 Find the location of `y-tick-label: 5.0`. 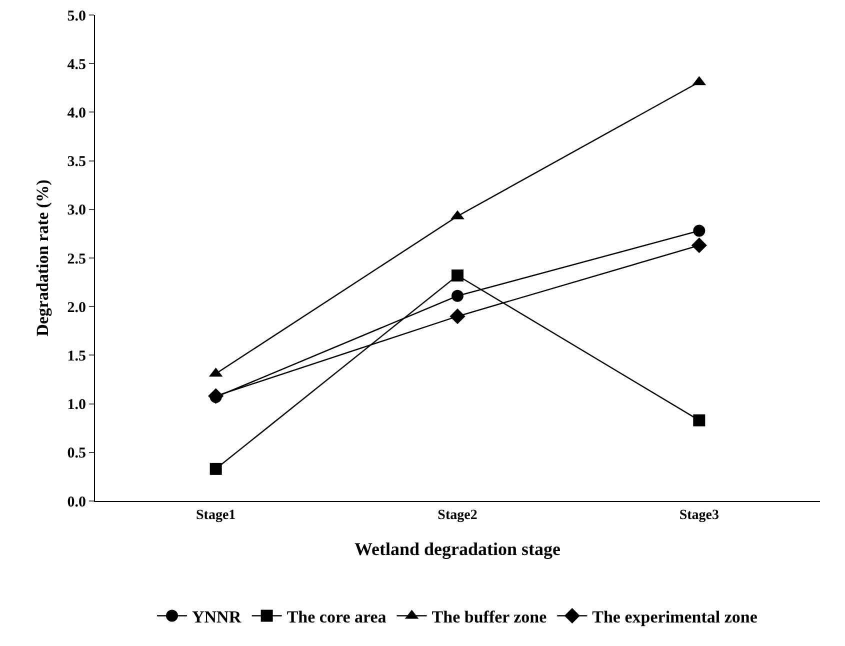

y-tick-label: 5.0 is located at coordinates (76, 16).